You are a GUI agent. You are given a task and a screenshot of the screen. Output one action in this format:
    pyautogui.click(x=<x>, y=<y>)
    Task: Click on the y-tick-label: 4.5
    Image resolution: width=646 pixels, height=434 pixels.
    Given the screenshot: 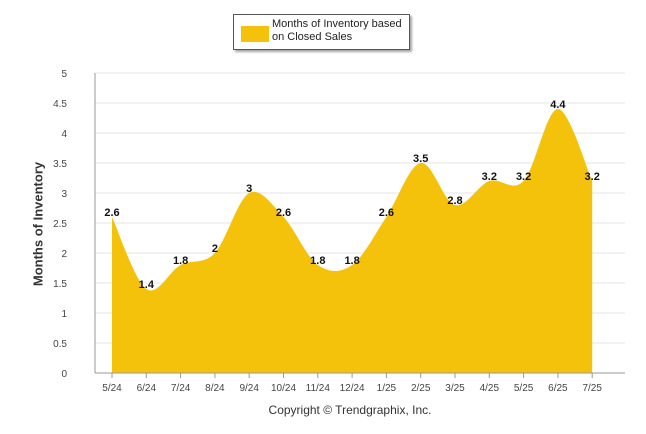 What is the action you would take?
    pyautogui.click(x=60, y=104)
    